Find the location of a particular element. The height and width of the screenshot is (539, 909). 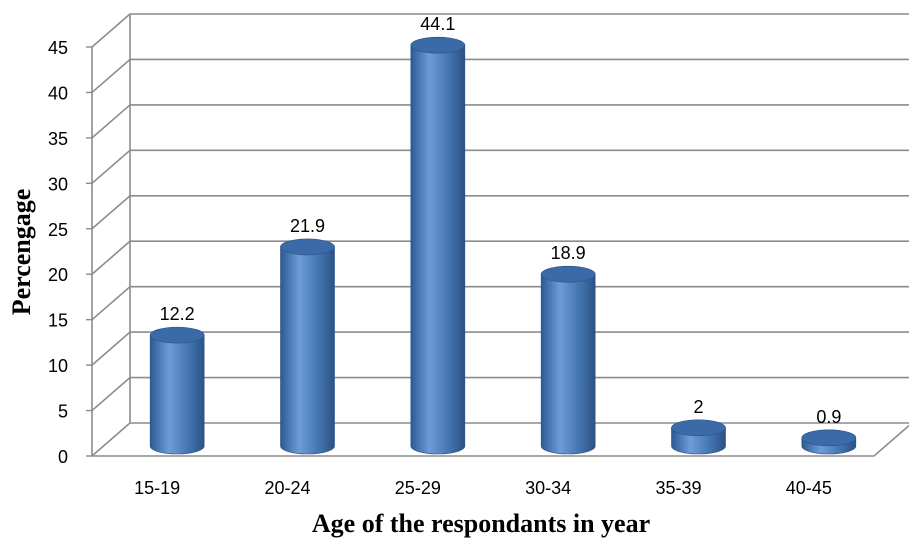

y-tick-label: 20 is located at coordinates (58, 275).